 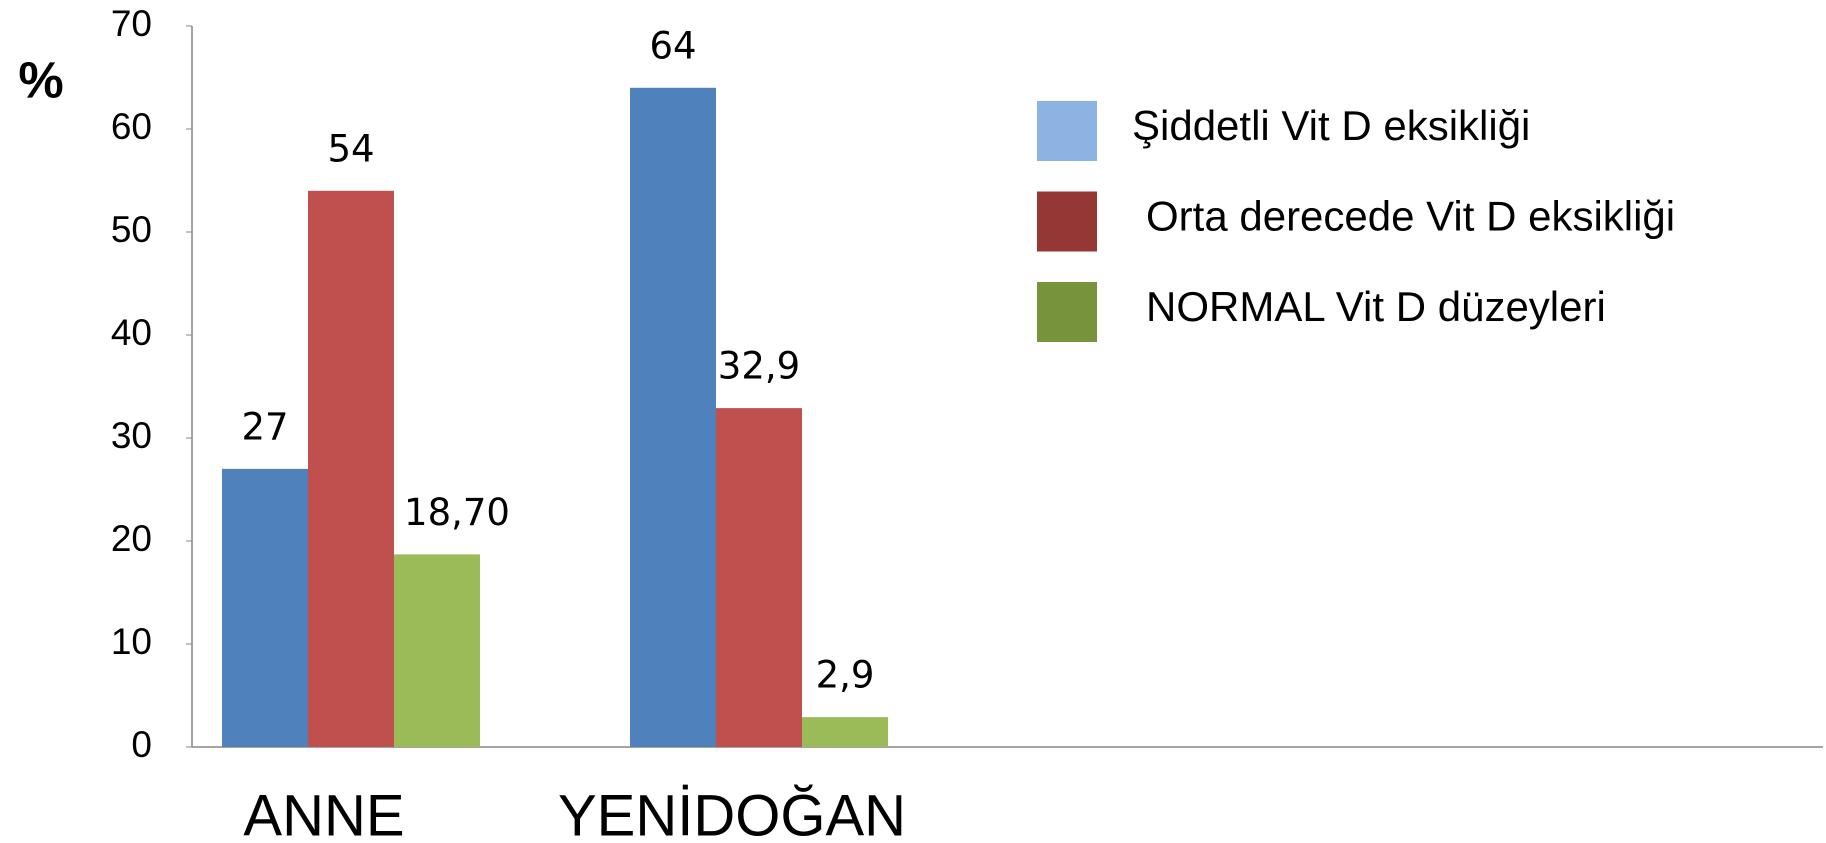 What do you see at coordinates (40, 79) in the screenshot?
I see `y-axis-label: %` at bounding box center [40, 79].